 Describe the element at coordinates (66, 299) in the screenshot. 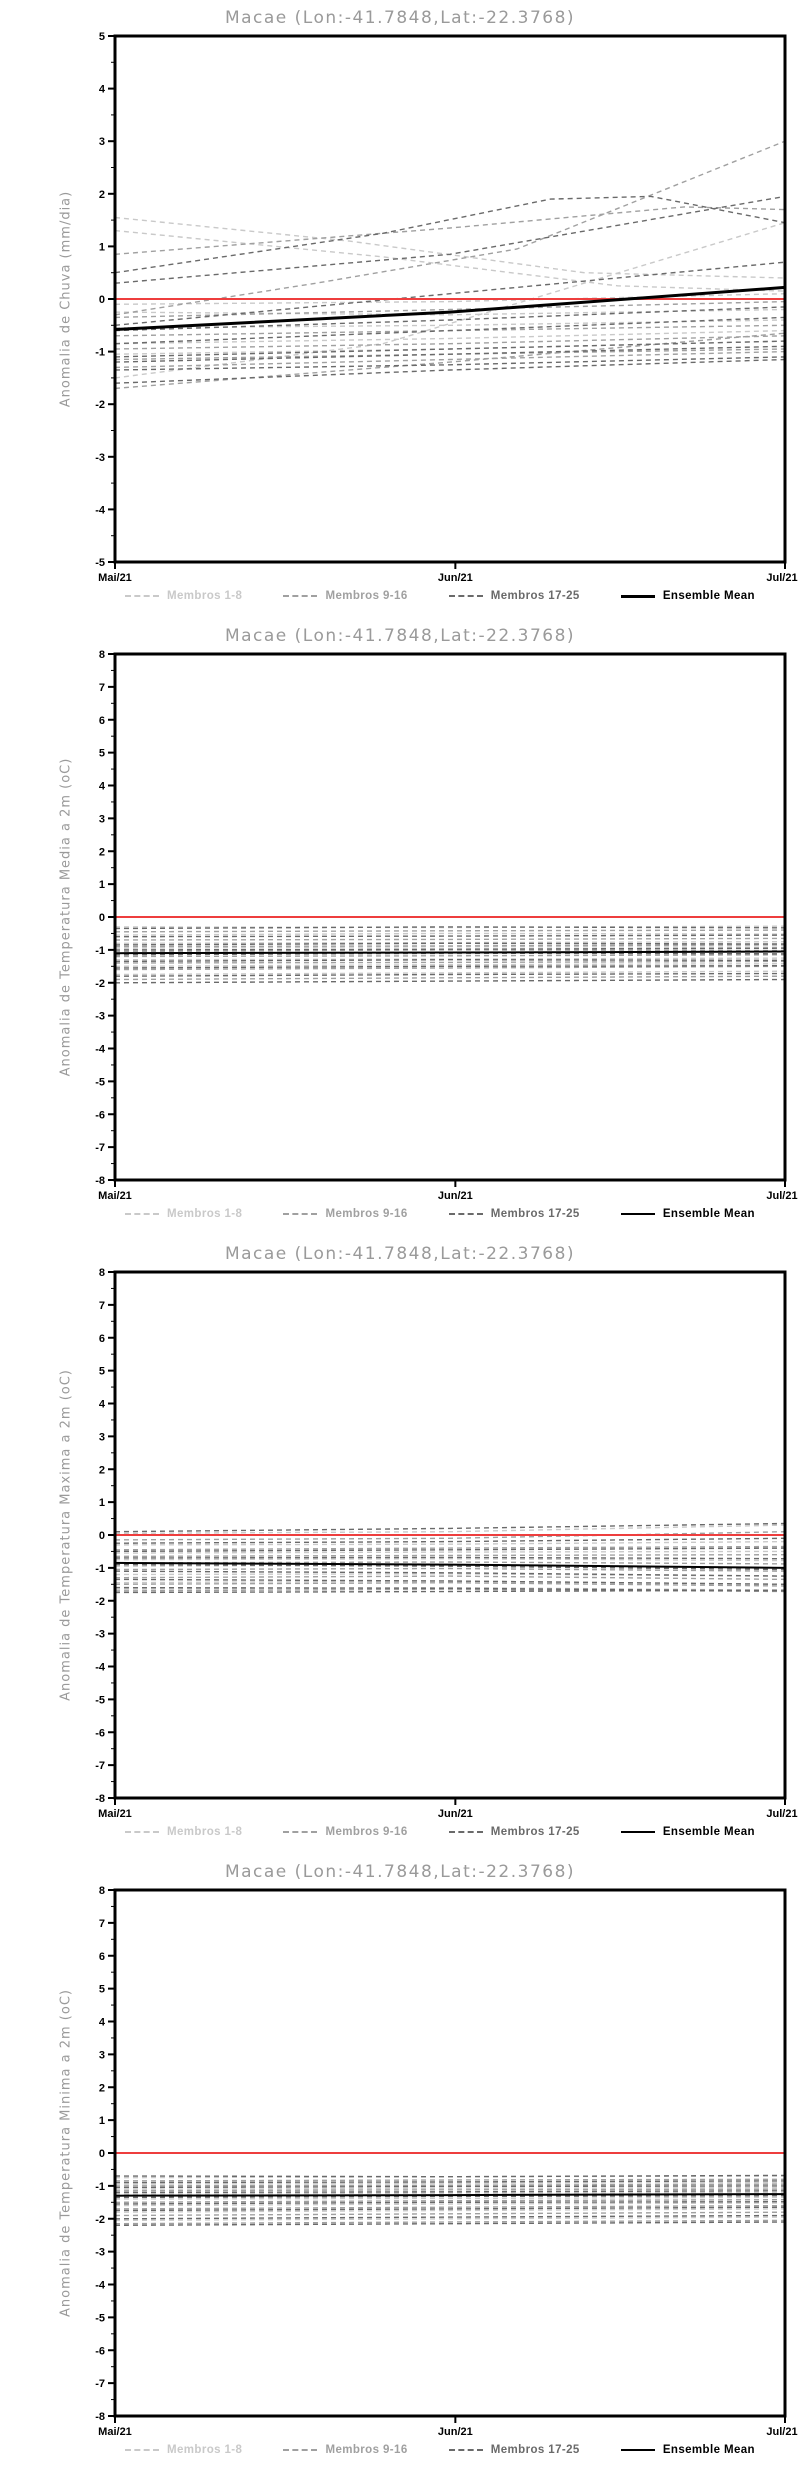

I see `y-axis-label: Anomalia de Chuva (mm/dia)` at that location.